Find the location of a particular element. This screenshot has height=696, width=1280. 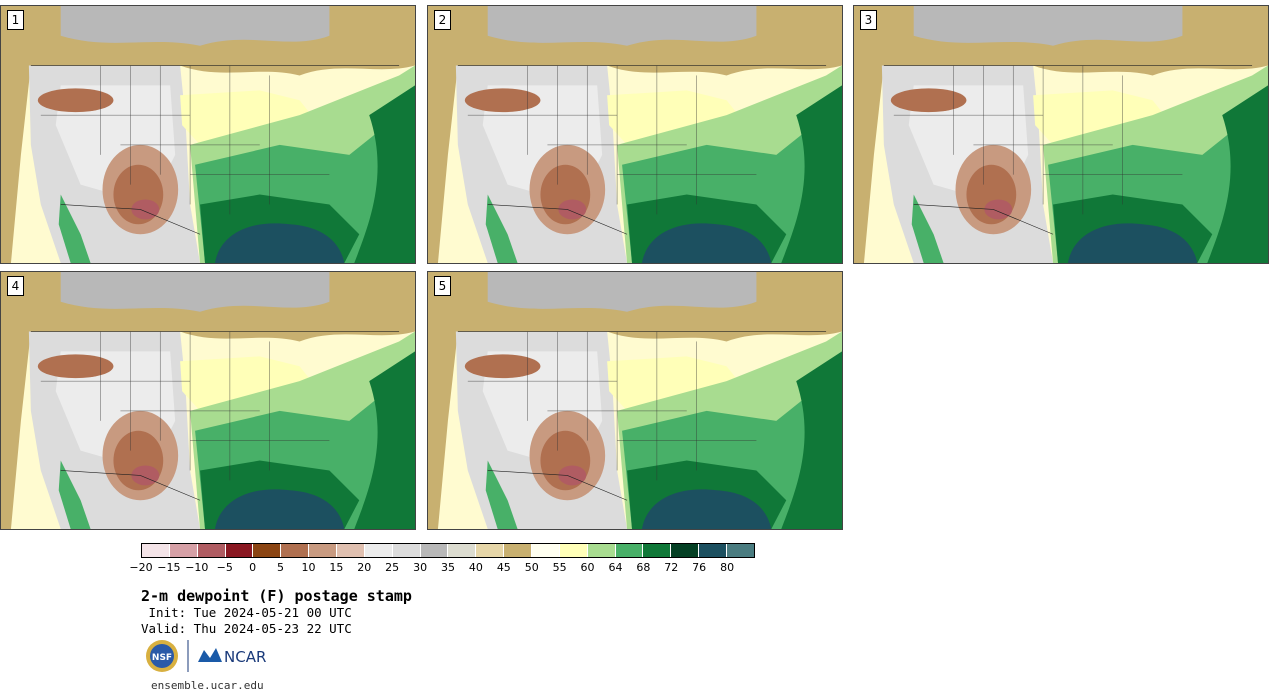

svg-text: NSF is located at coordinates (162, 658).